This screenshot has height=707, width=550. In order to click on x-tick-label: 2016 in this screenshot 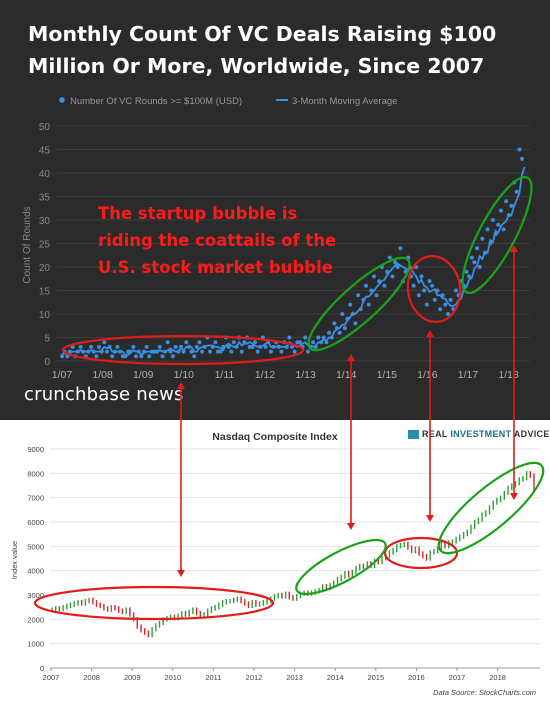, I will do `click(416, 677)`.